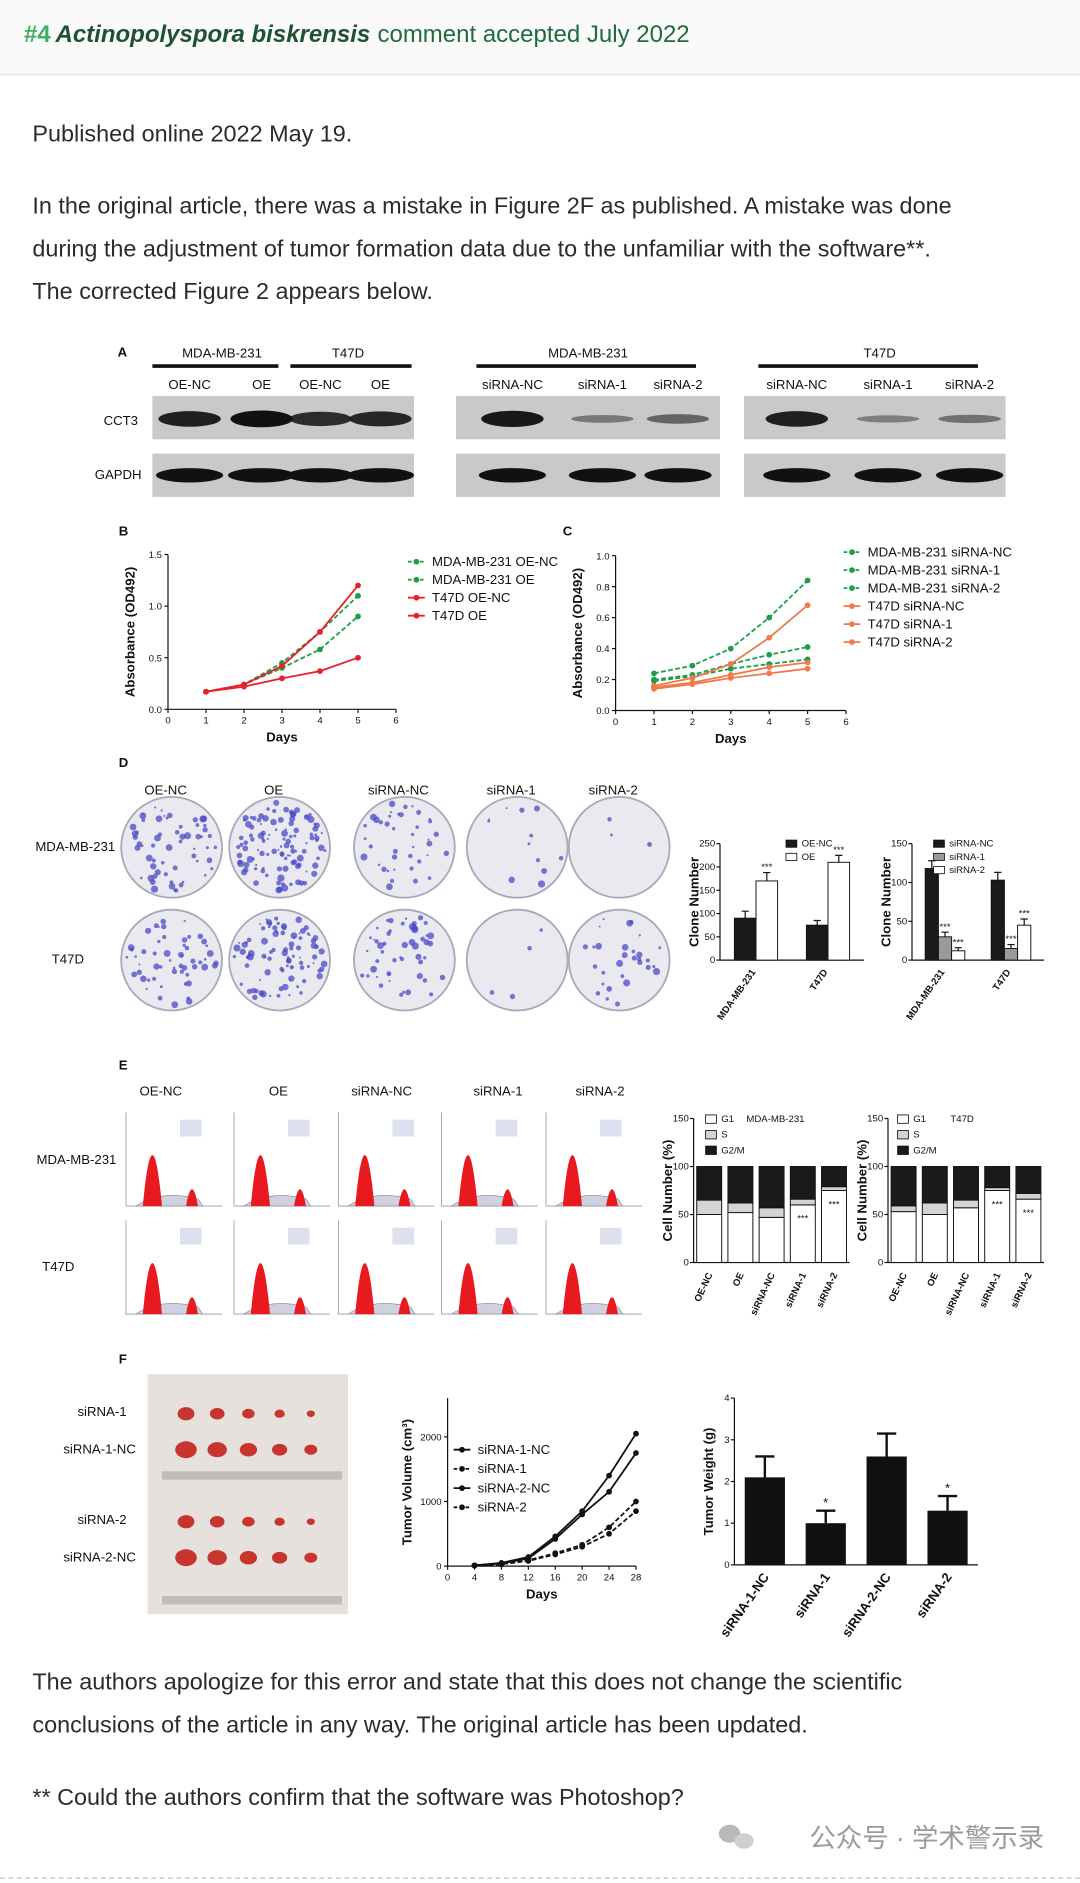  I want to click on panel-letter: E, so click(123, 1064).